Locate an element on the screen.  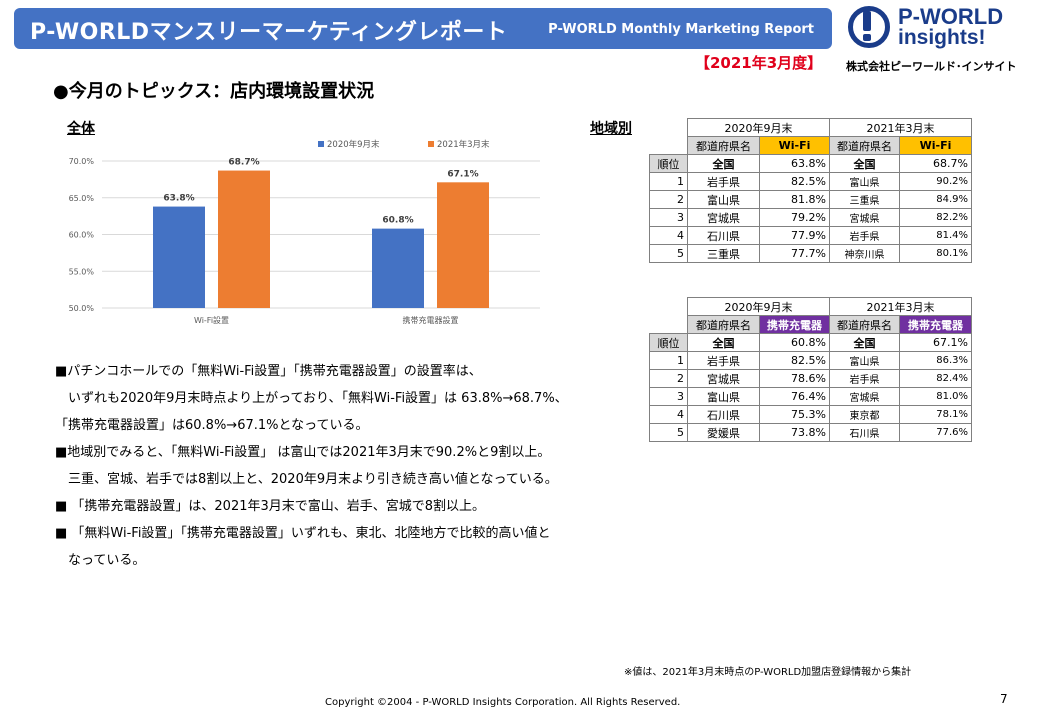
total-value: 67.1% is located at coordinates (935, 342).